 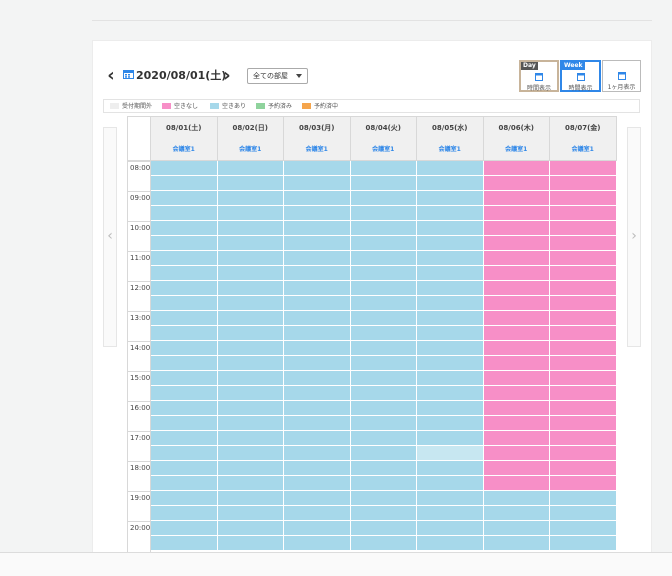 I want to click on room-filter-select: 全ての部屋, so click(x=277, y=76).